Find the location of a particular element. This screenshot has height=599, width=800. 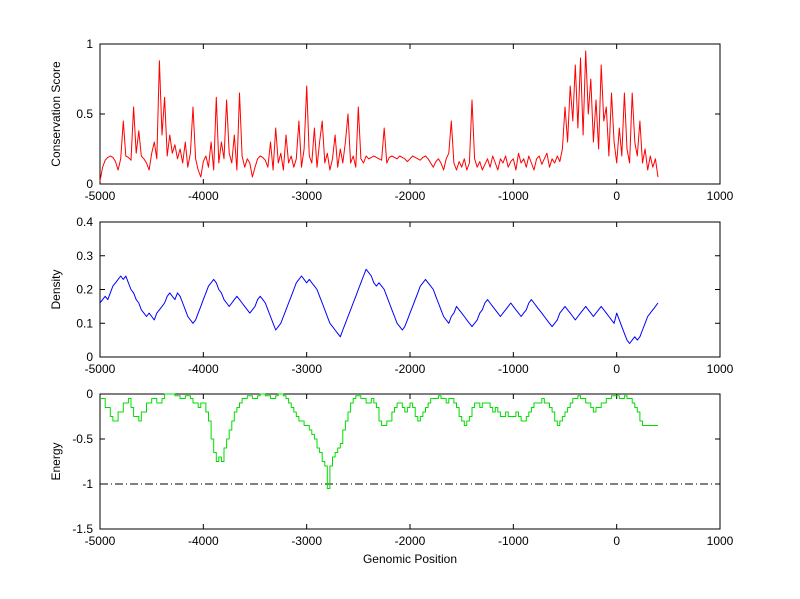

y-tick-label: 0.3 is located at coordinates (84, 256).